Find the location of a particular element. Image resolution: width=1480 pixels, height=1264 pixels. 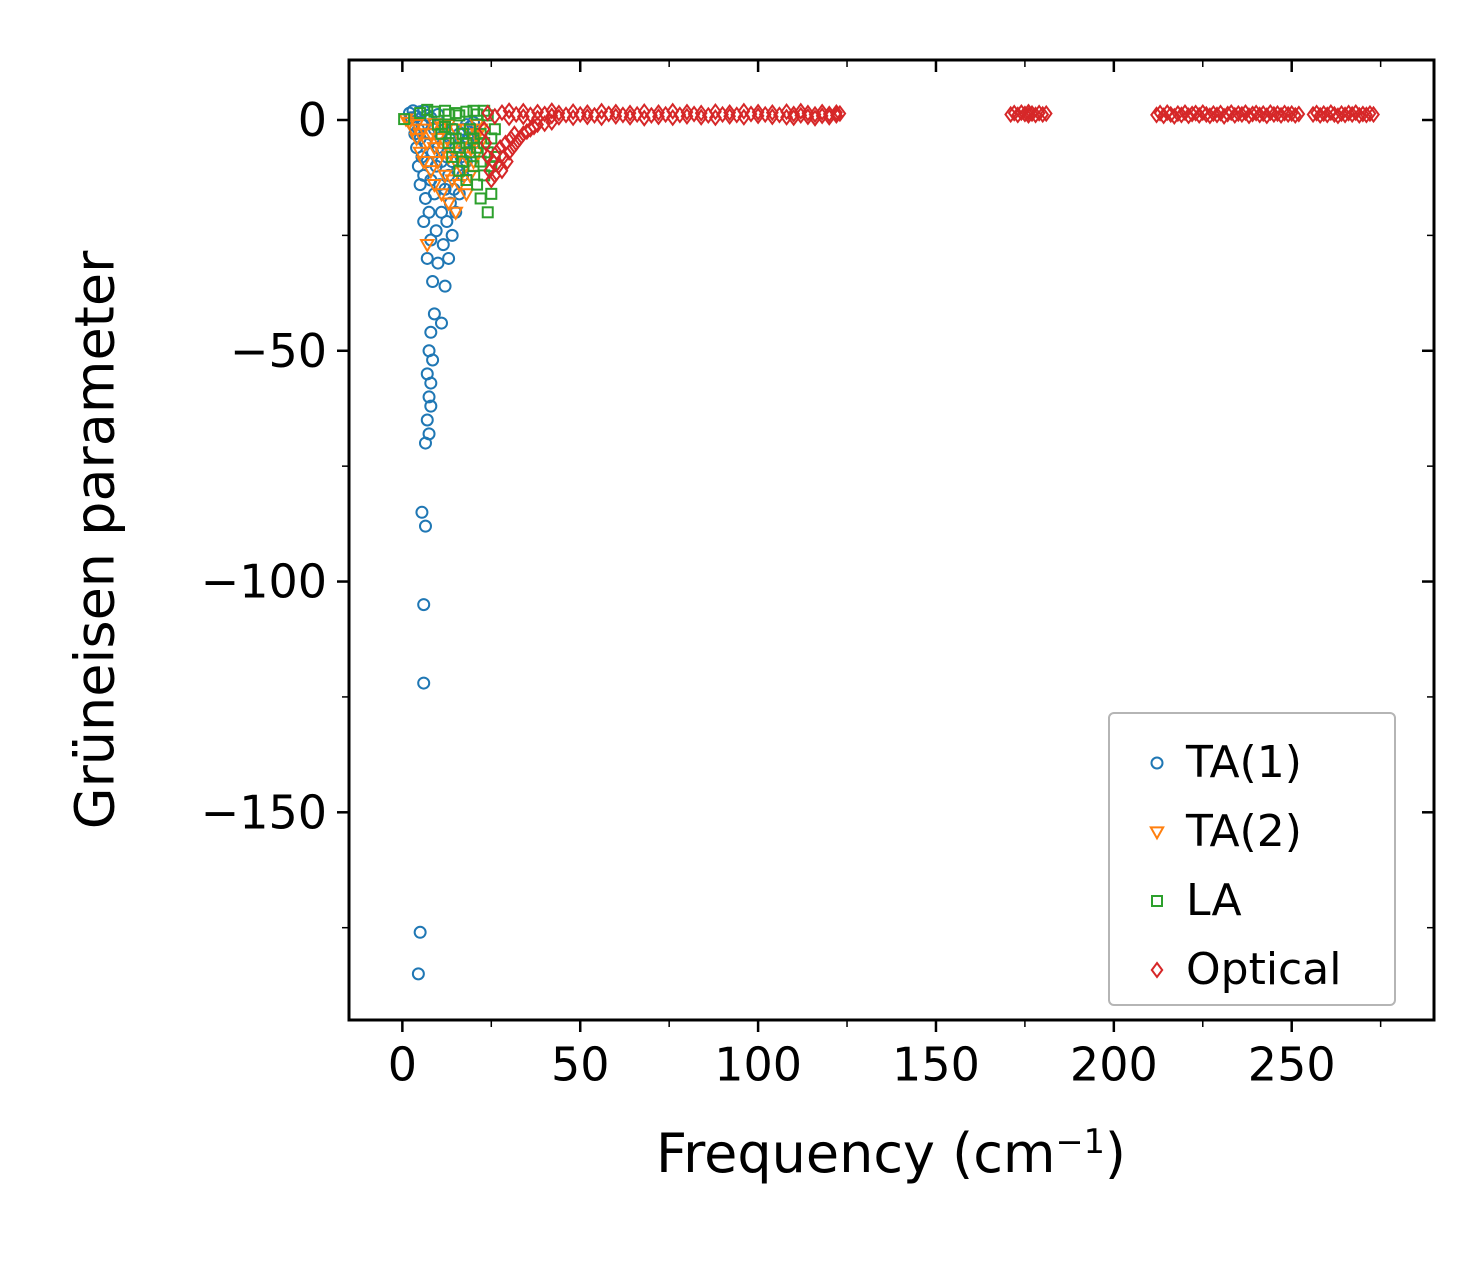

legend-item-ta2: TA(2) is located at coordinates (1261, 832).